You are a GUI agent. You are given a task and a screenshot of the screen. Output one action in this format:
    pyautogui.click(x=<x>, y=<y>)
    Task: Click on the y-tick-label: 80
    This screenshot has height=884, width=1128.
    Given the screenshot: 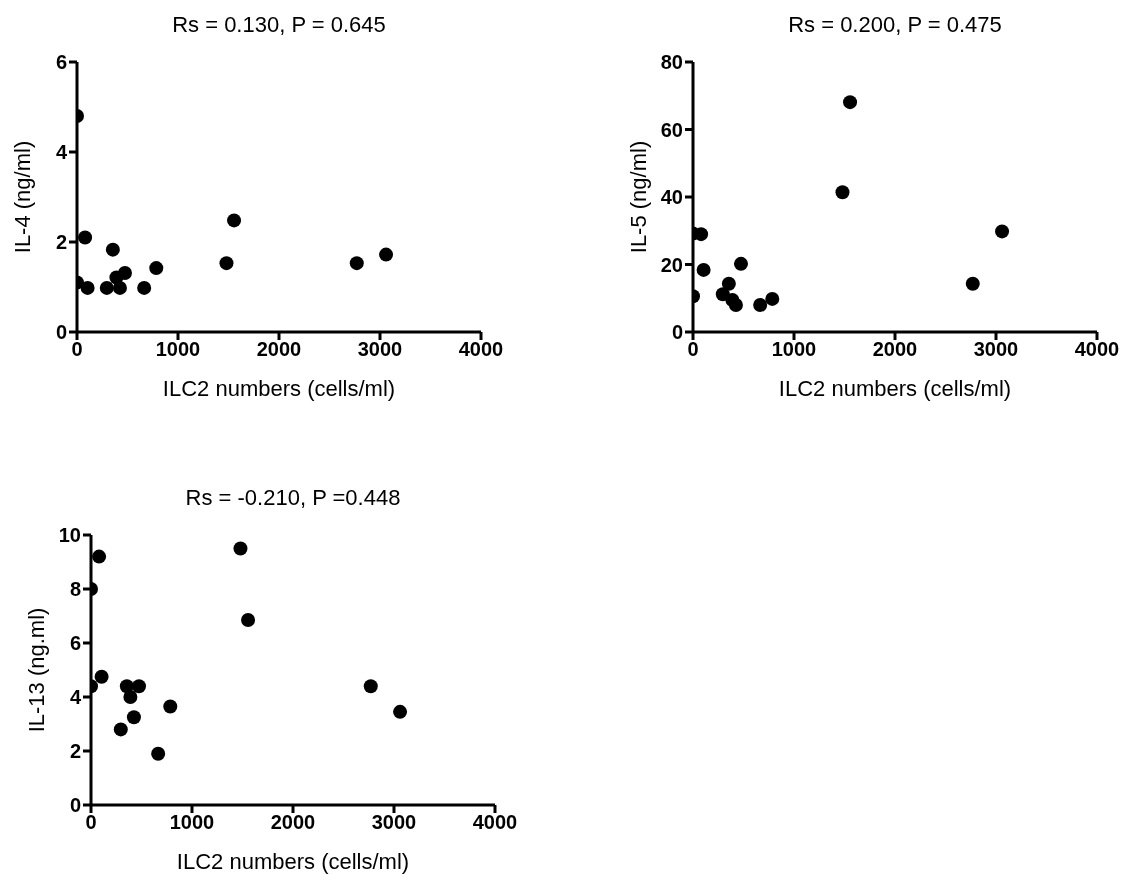 What is the action you would take?
    pyautogui.click(x=671, y=62)
    